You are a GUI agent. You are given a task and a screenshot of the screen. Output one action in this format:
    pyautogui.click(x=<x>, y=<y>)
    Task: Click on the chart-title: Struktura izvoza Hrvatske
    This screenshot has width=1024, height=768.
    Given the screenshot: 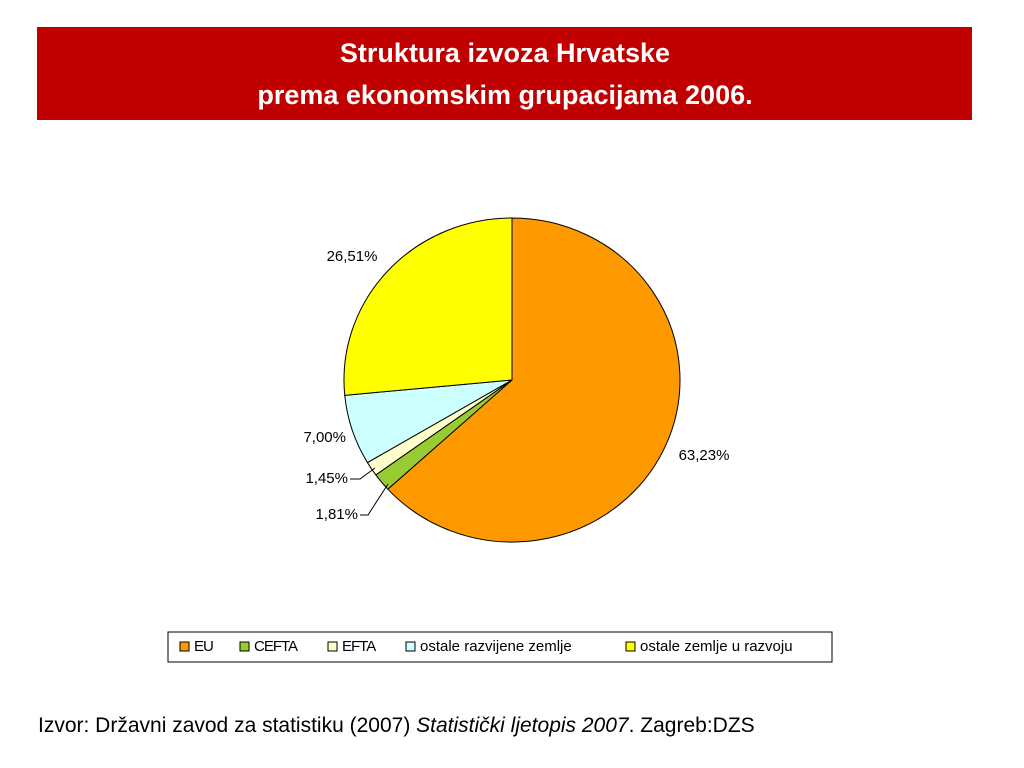 What is the action you would take?
    pyautogui.click(x=505, y=53)
    